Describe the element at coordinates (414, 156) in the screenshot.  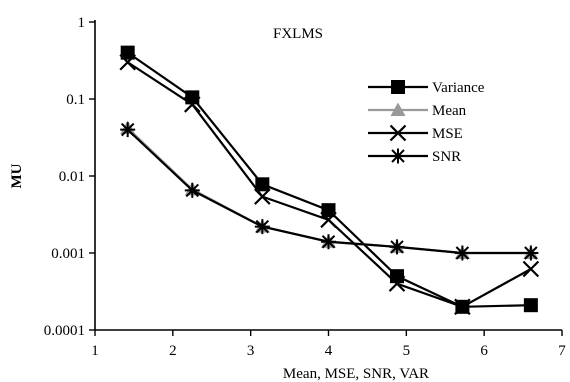
I see `legend-entry: SNR` at that location.